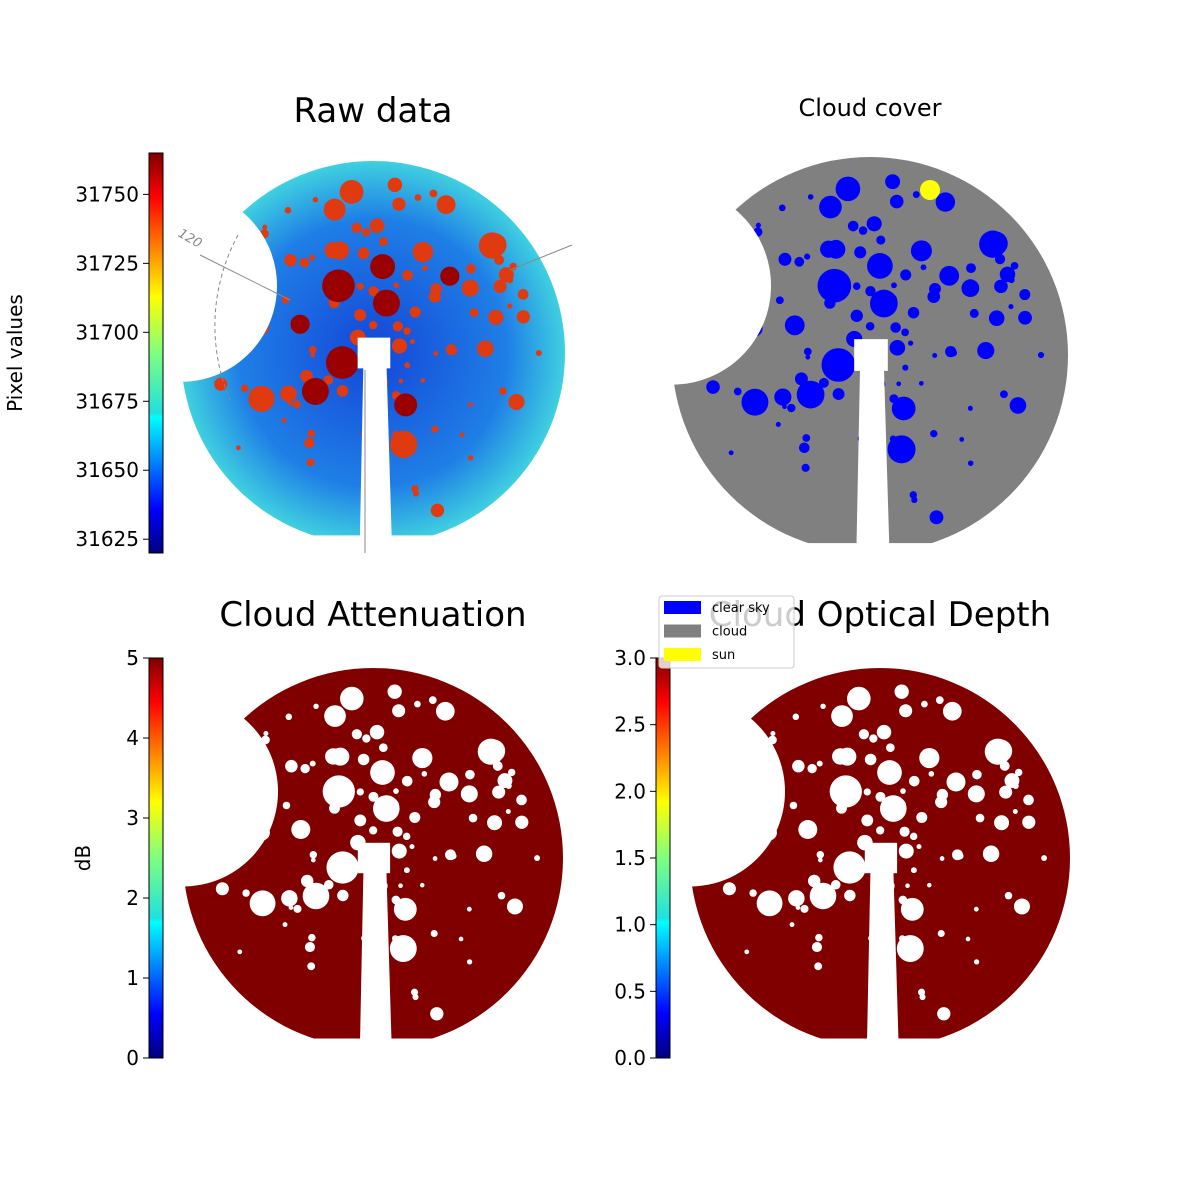 The image size is (1200, 1204). What do you see at coordinates (930, 190) in the screenshot?
I see `sun` at bounding box center [930, 190].